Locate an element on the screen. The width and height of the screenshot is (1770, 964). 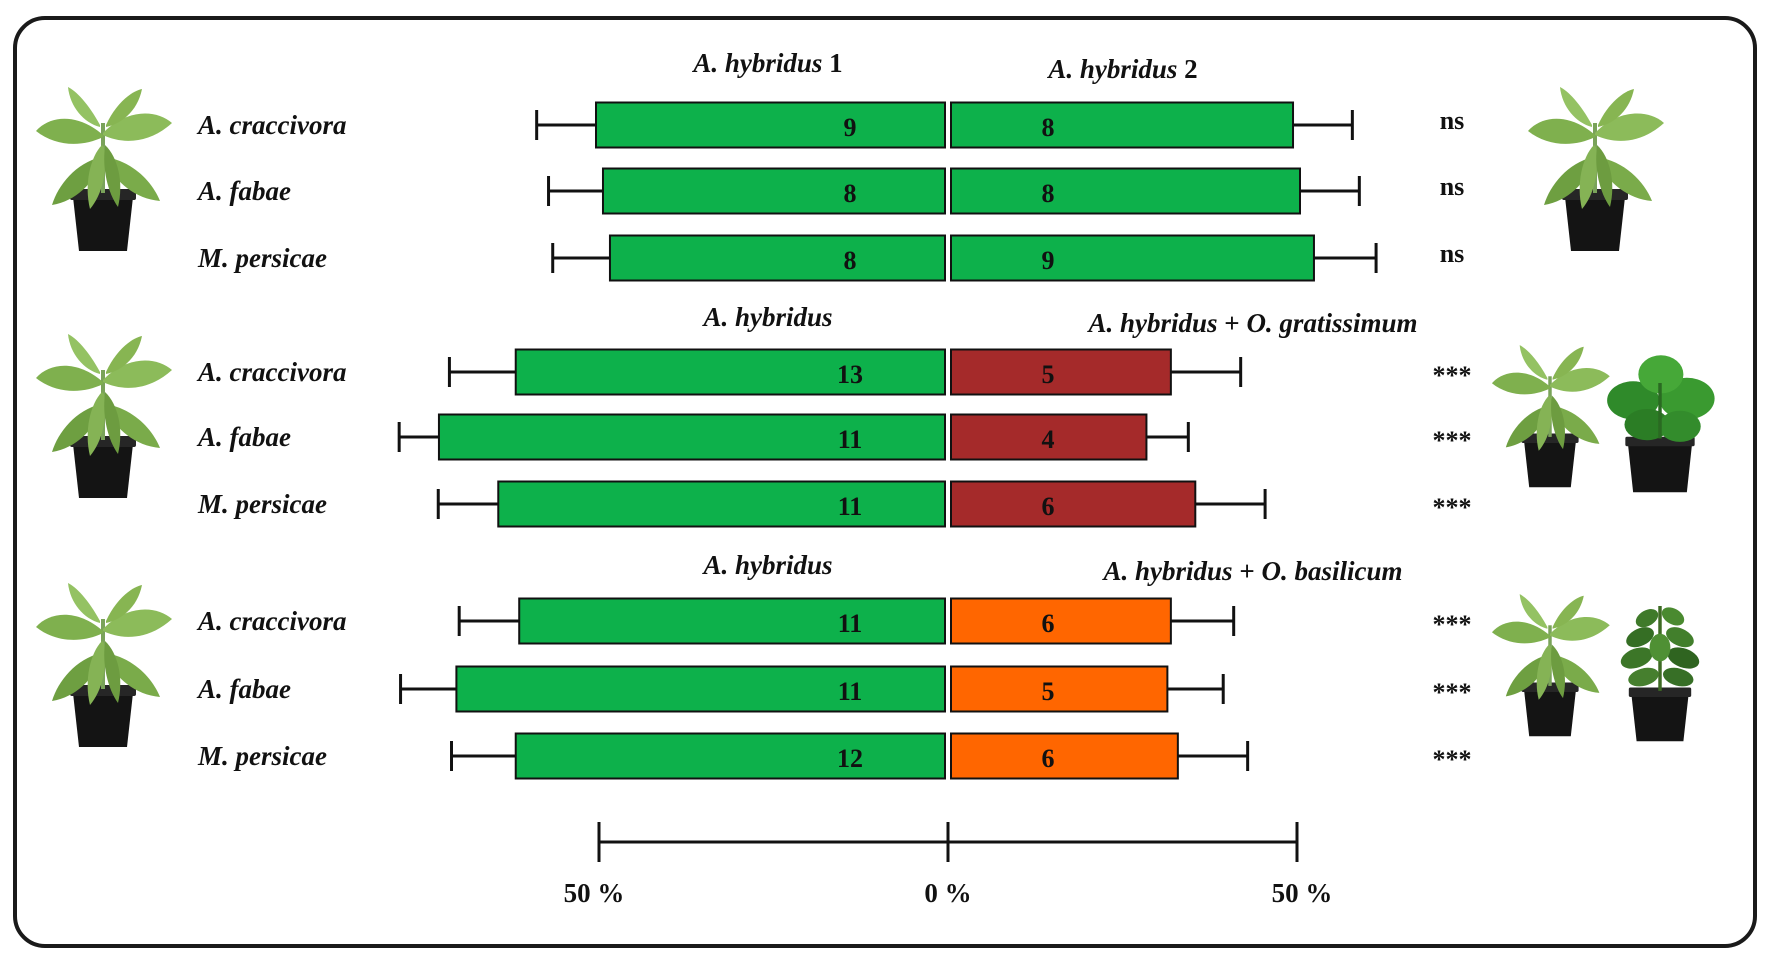
bar-row: A. craccivora 11 6 *** is located at coordinates (834, 621).